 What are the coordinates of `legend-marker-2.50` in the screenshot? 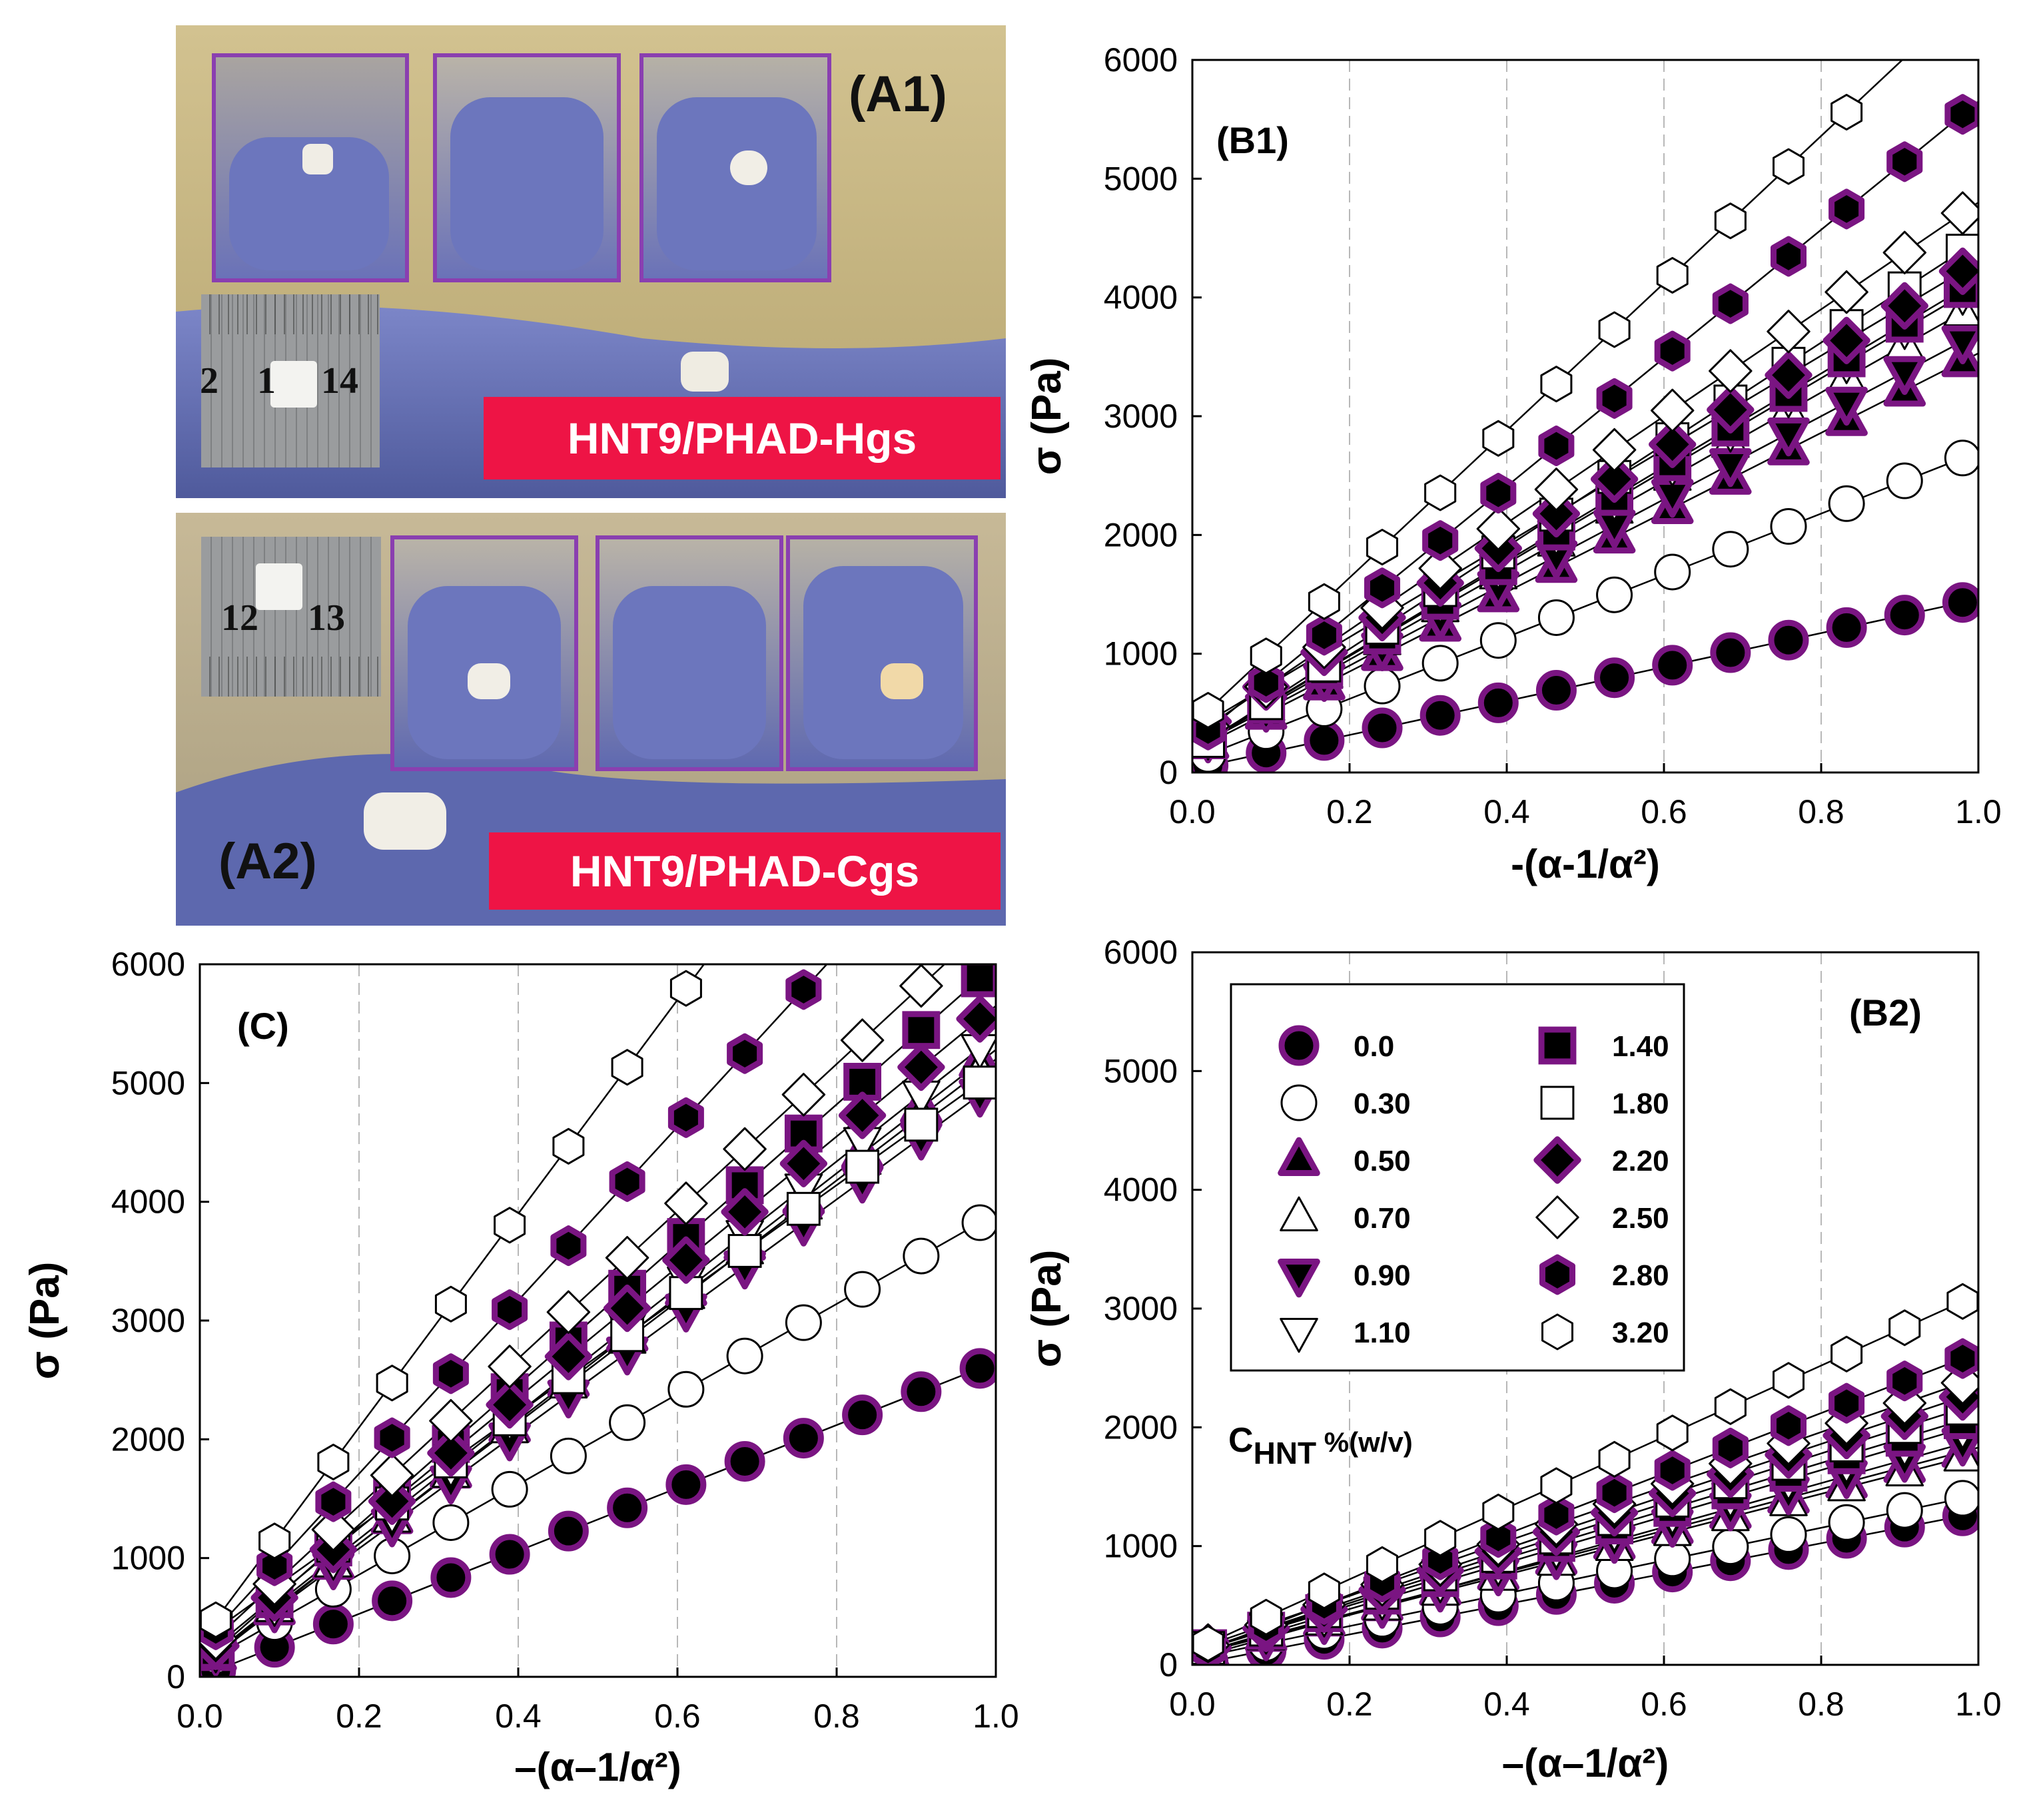 It's located at (1557, 1217).